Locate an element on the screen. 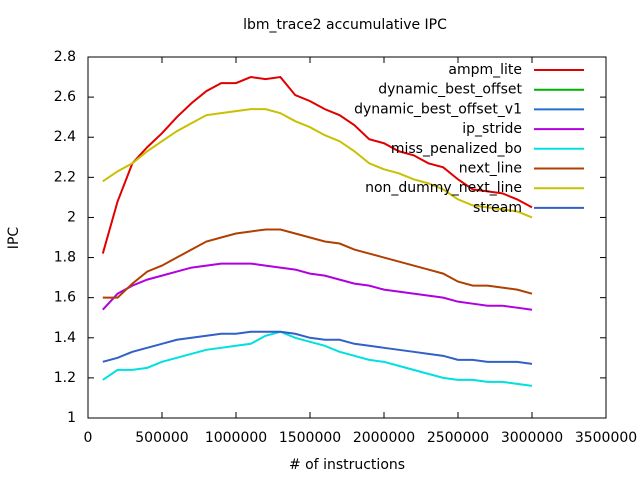 The width and height of the screenshot is (640, 480). x-axis-label: # of instructions is located at coordinates (347, 465).